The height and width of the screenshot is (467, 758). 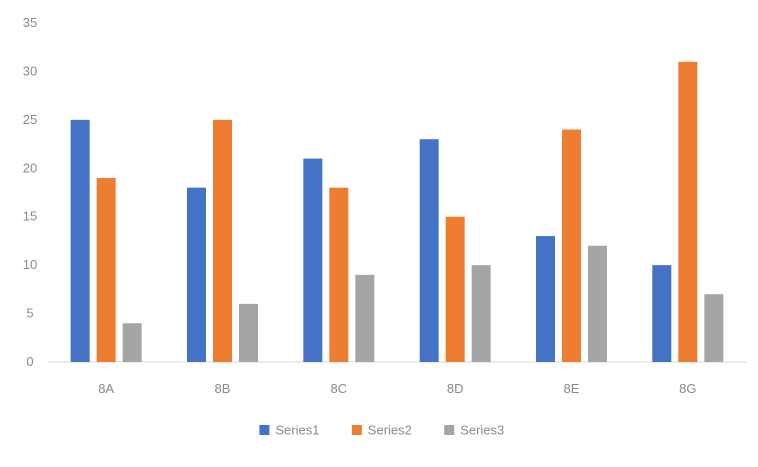 What do you see at coordinates (365, 318) in the screenshot?
I see `bar-series3-8c` at bounding box center [365, 318].